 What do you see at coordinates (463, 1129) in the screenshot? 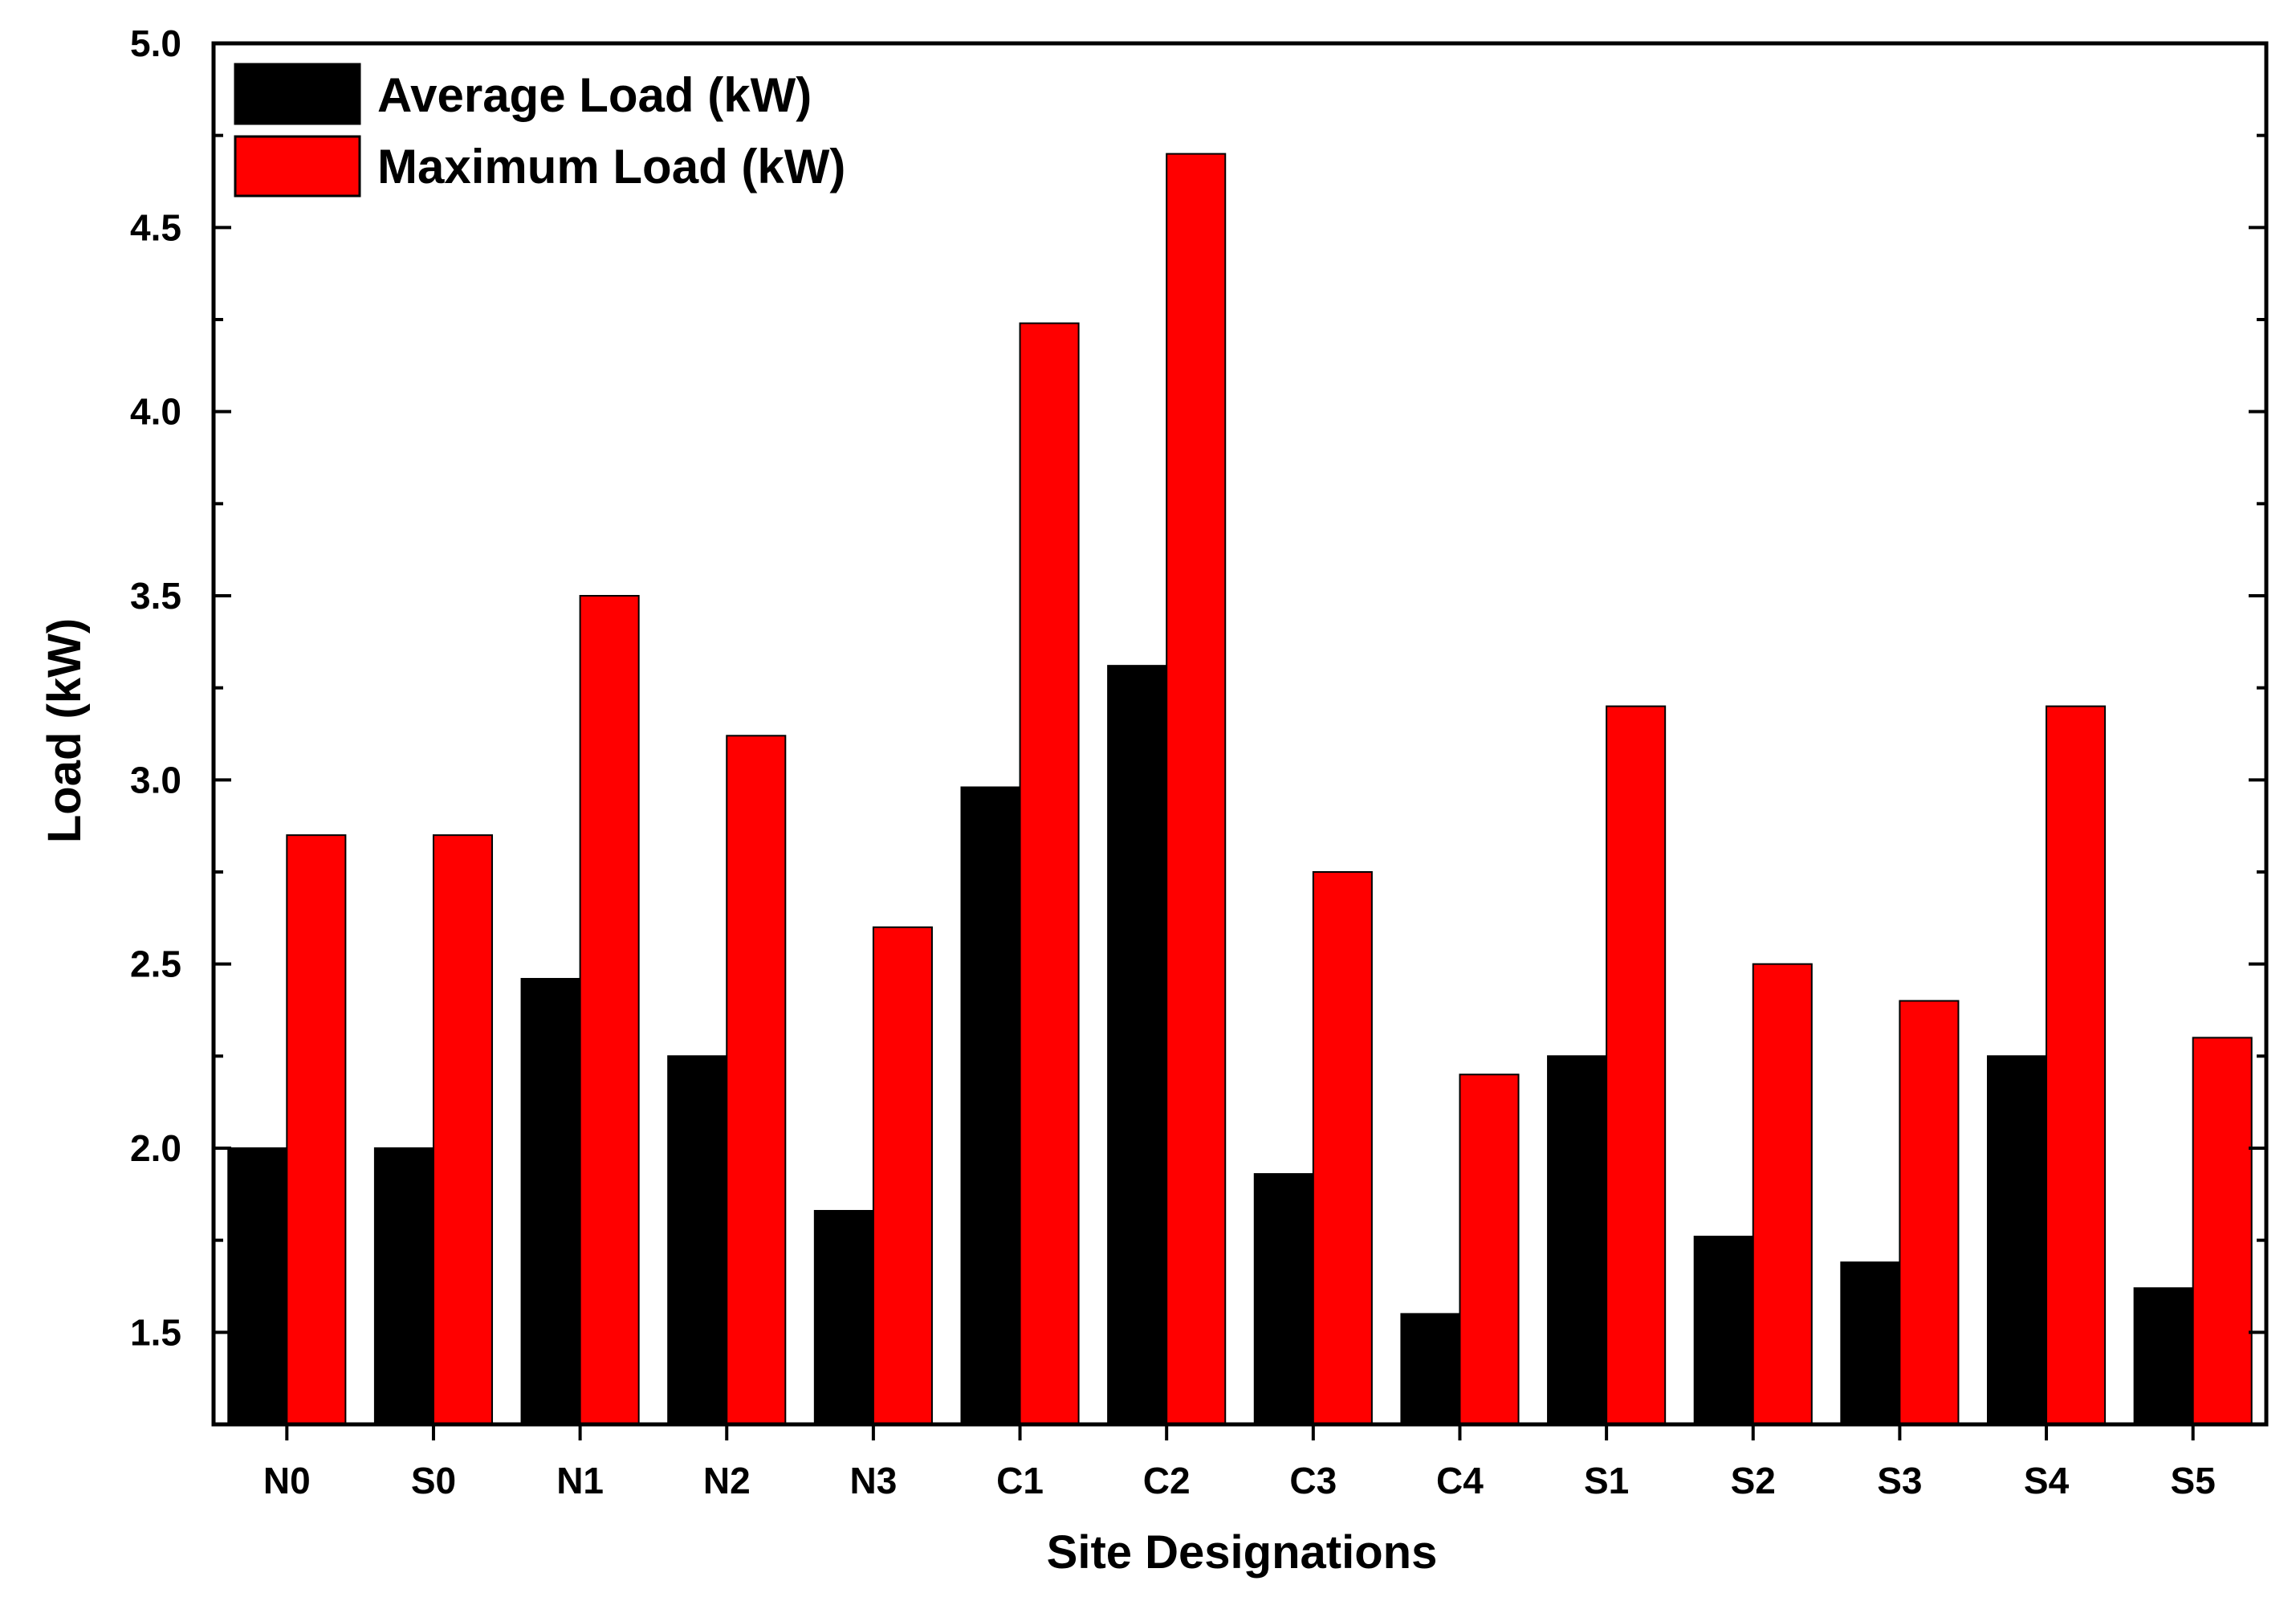
I see `bar-maximum-load-s0` at bounding box center [463, 1129].